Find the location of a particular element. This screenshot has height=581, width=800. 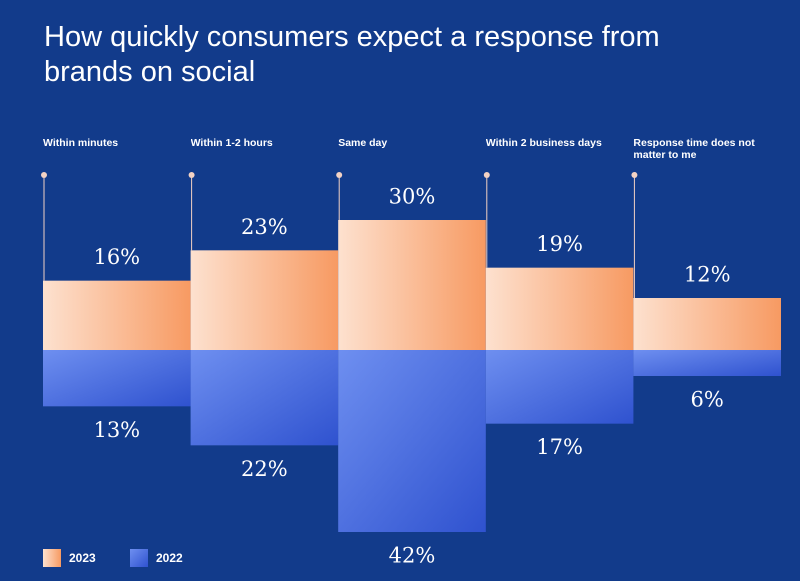

category-box: Within minutes is located at coordinates (81, 143).